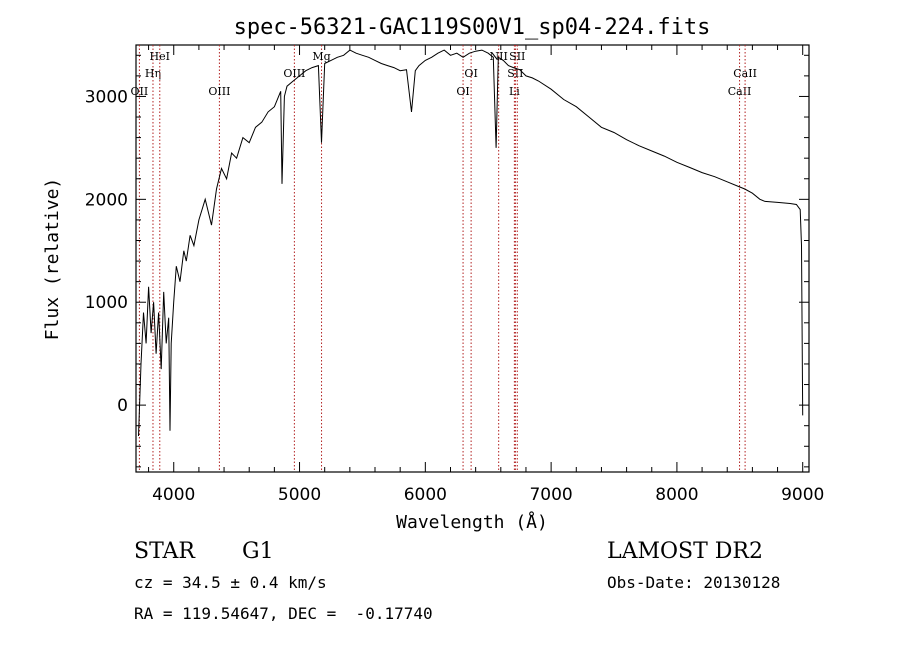 The width and height of the screenshot is (900, 649). What do you see at coordinates (685, 551) in the screenshot?
I see `survey-label: LAMOST DR2` at bounding box center [685, 551].